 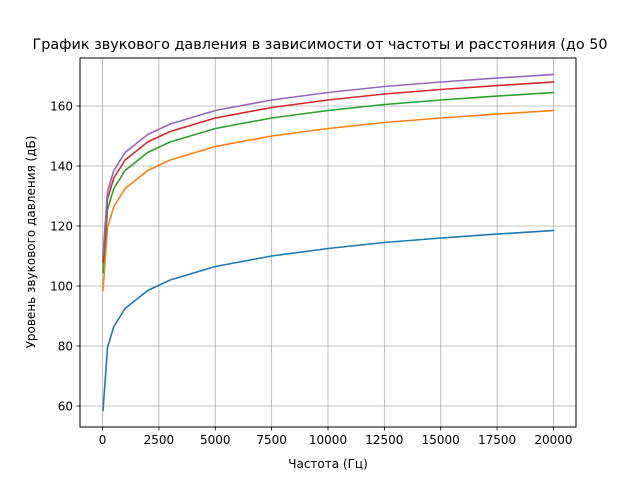 I want to click on y-tick-label: 140, so click(x=61, y=166).